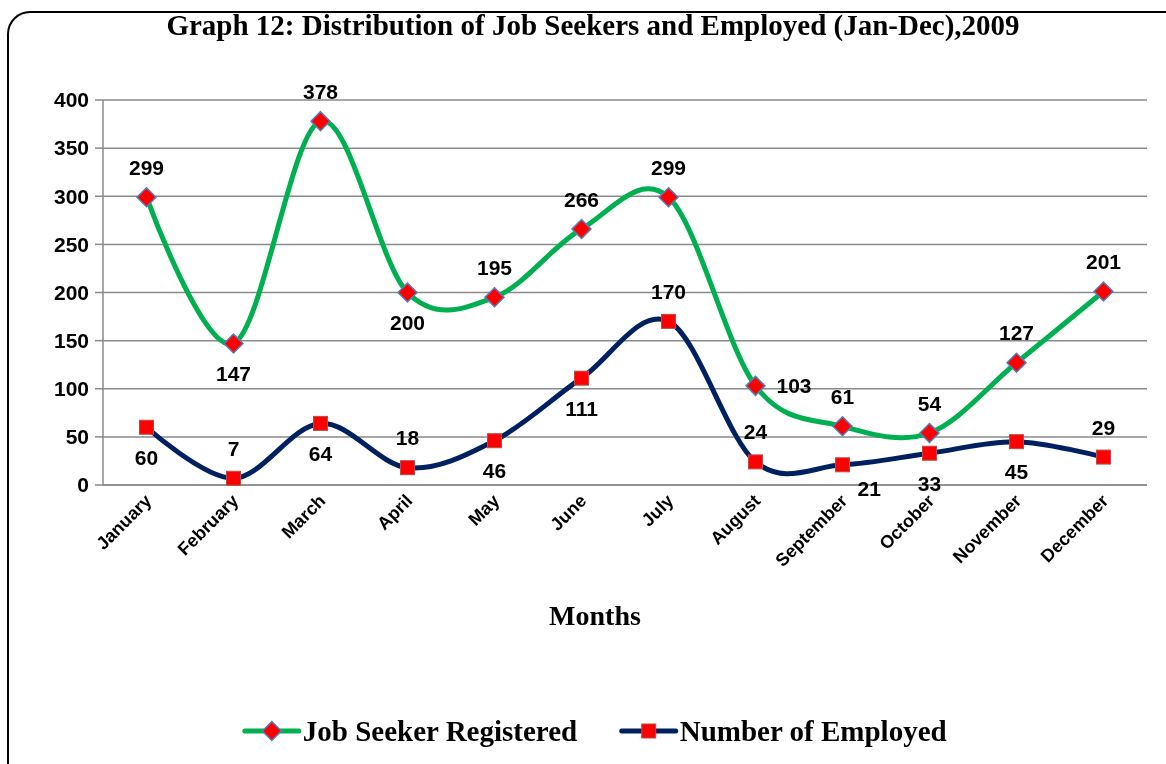  What do you see at coordinates (233, 374) in the screenshot?
I see `data-label: 147` at bounding box center [233, 374].